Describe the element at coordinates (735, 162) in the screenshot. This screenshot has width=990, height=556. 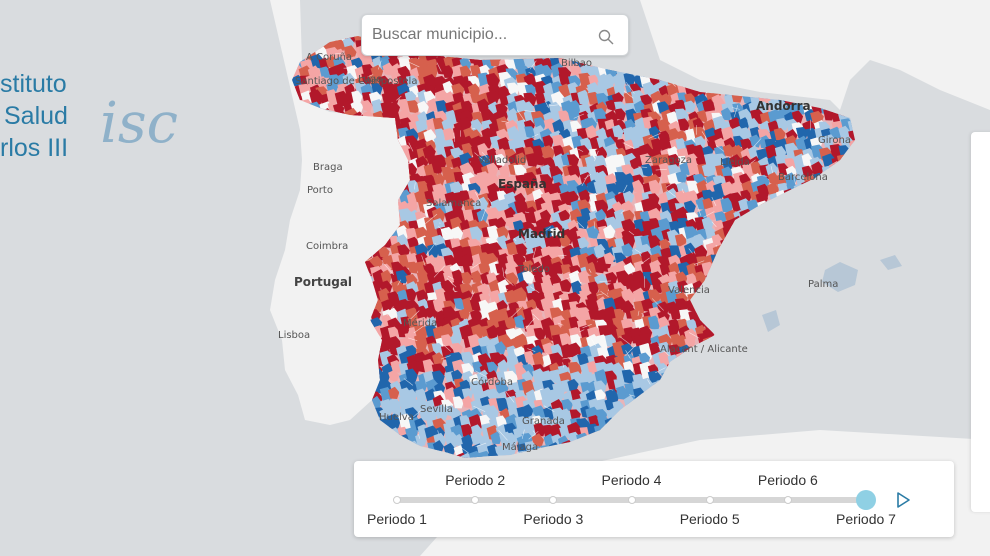
I see `label-lleida: Lleida` at that location.